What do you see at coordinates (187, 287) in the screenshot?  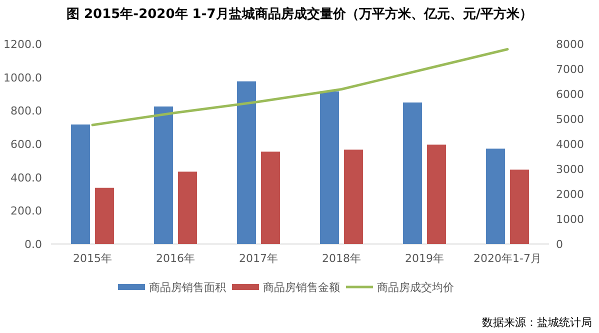 I see `legend-label: 商品房销售面积` at bounding box center [187, 287].